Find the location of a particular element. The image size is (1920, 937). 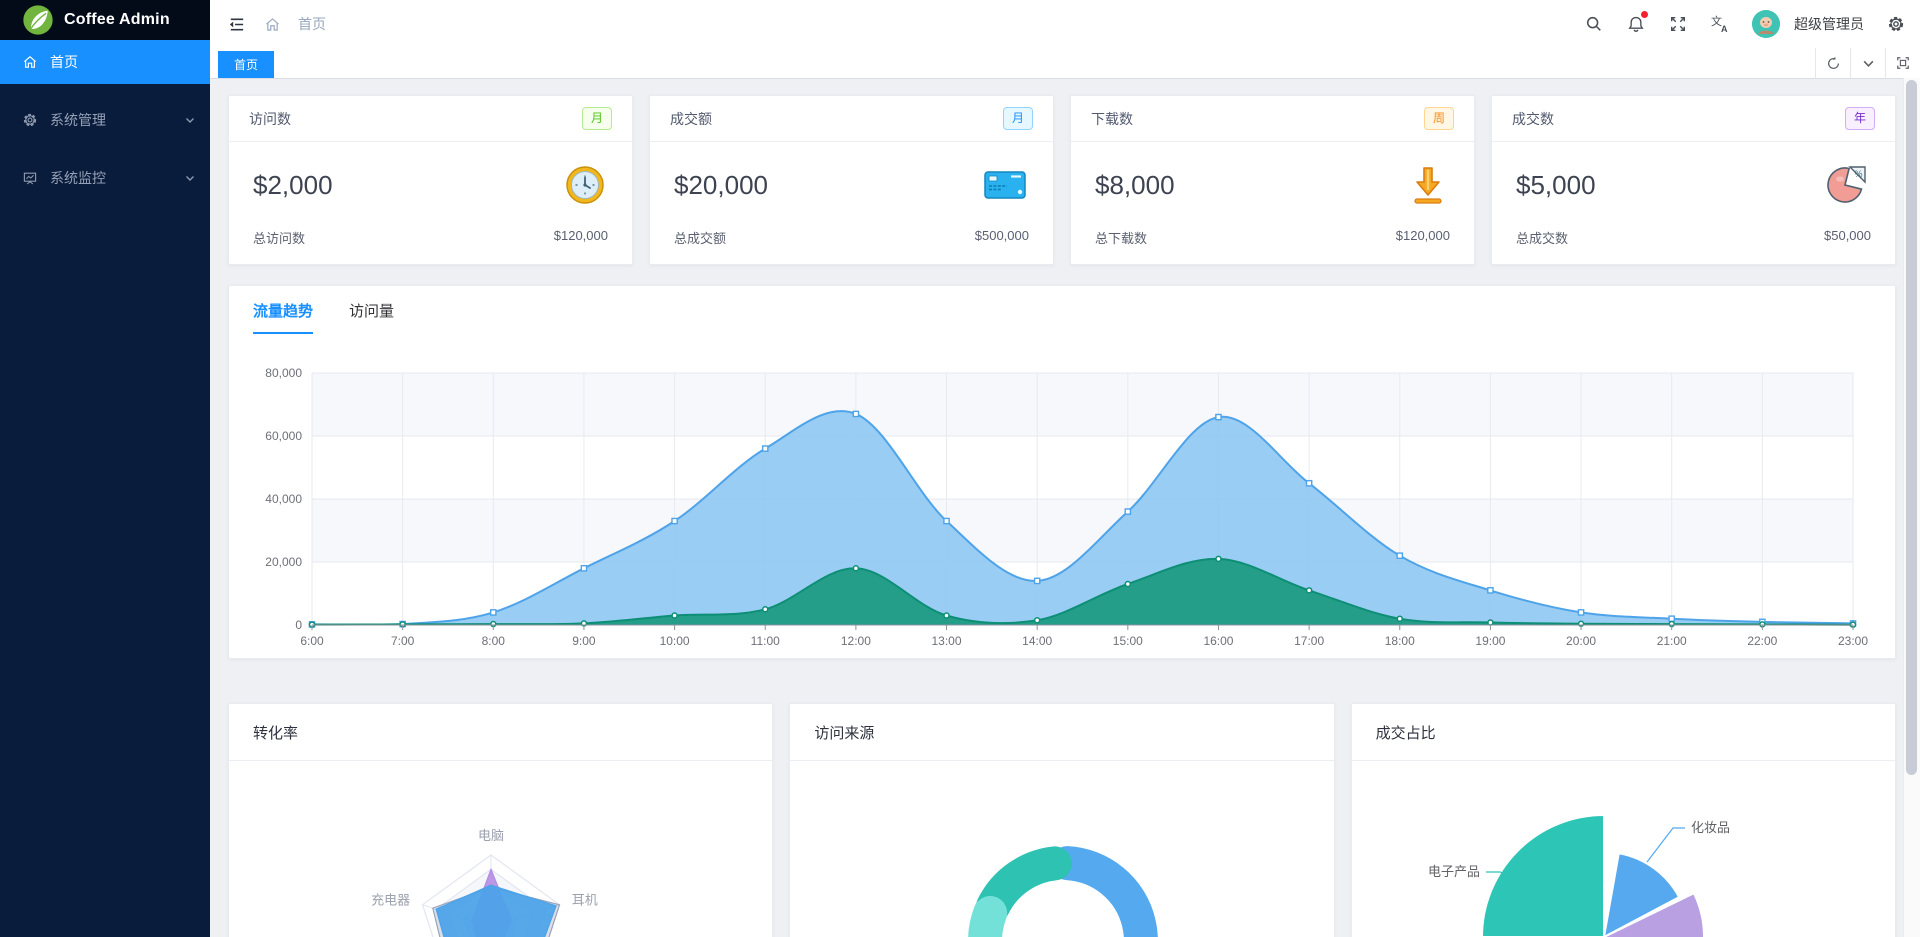

stat-card-title: 下载数 is located at coordinates (1112, 118).